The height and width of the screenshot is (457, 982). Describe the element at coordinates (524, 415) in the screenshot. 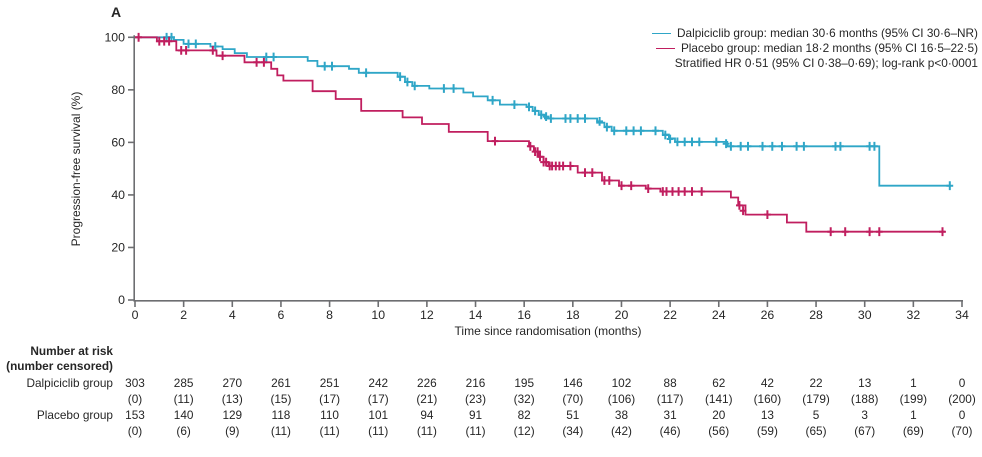

I see `at-risk-count: 82` at that location.